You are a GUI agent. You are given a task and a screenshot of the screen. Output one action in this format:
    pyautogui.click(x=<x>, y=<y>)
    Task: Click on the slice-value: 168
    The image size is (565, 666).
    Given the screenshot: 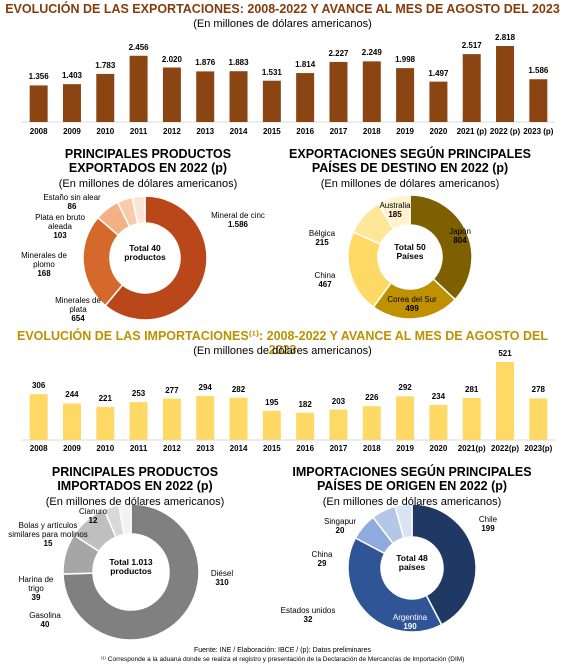 What is the action you would take?
    pyautogui.click(x=44, y=273)
    